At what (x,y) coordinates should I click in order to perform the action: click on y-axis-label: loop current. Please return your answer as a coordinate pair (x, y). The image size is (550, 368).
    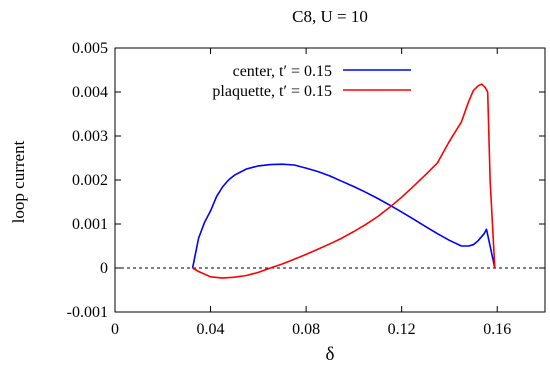
    Looking at the image, I should click on (18, 181).